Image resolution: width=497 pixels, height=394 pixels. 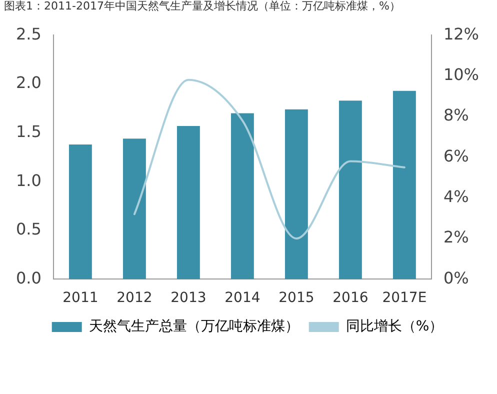 What do you see at coordinates (242, 298) in the screenshot?
I see `x-tick-label: 2014` at bounding box center [242, 298].